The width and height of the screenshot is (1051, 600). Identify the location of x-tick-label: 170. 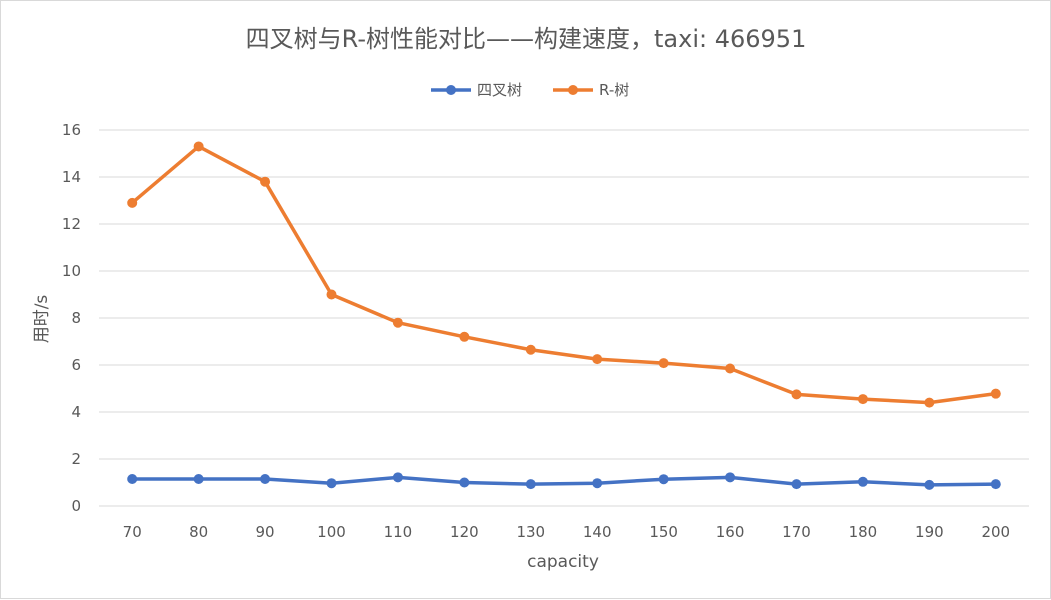
(796, 532).